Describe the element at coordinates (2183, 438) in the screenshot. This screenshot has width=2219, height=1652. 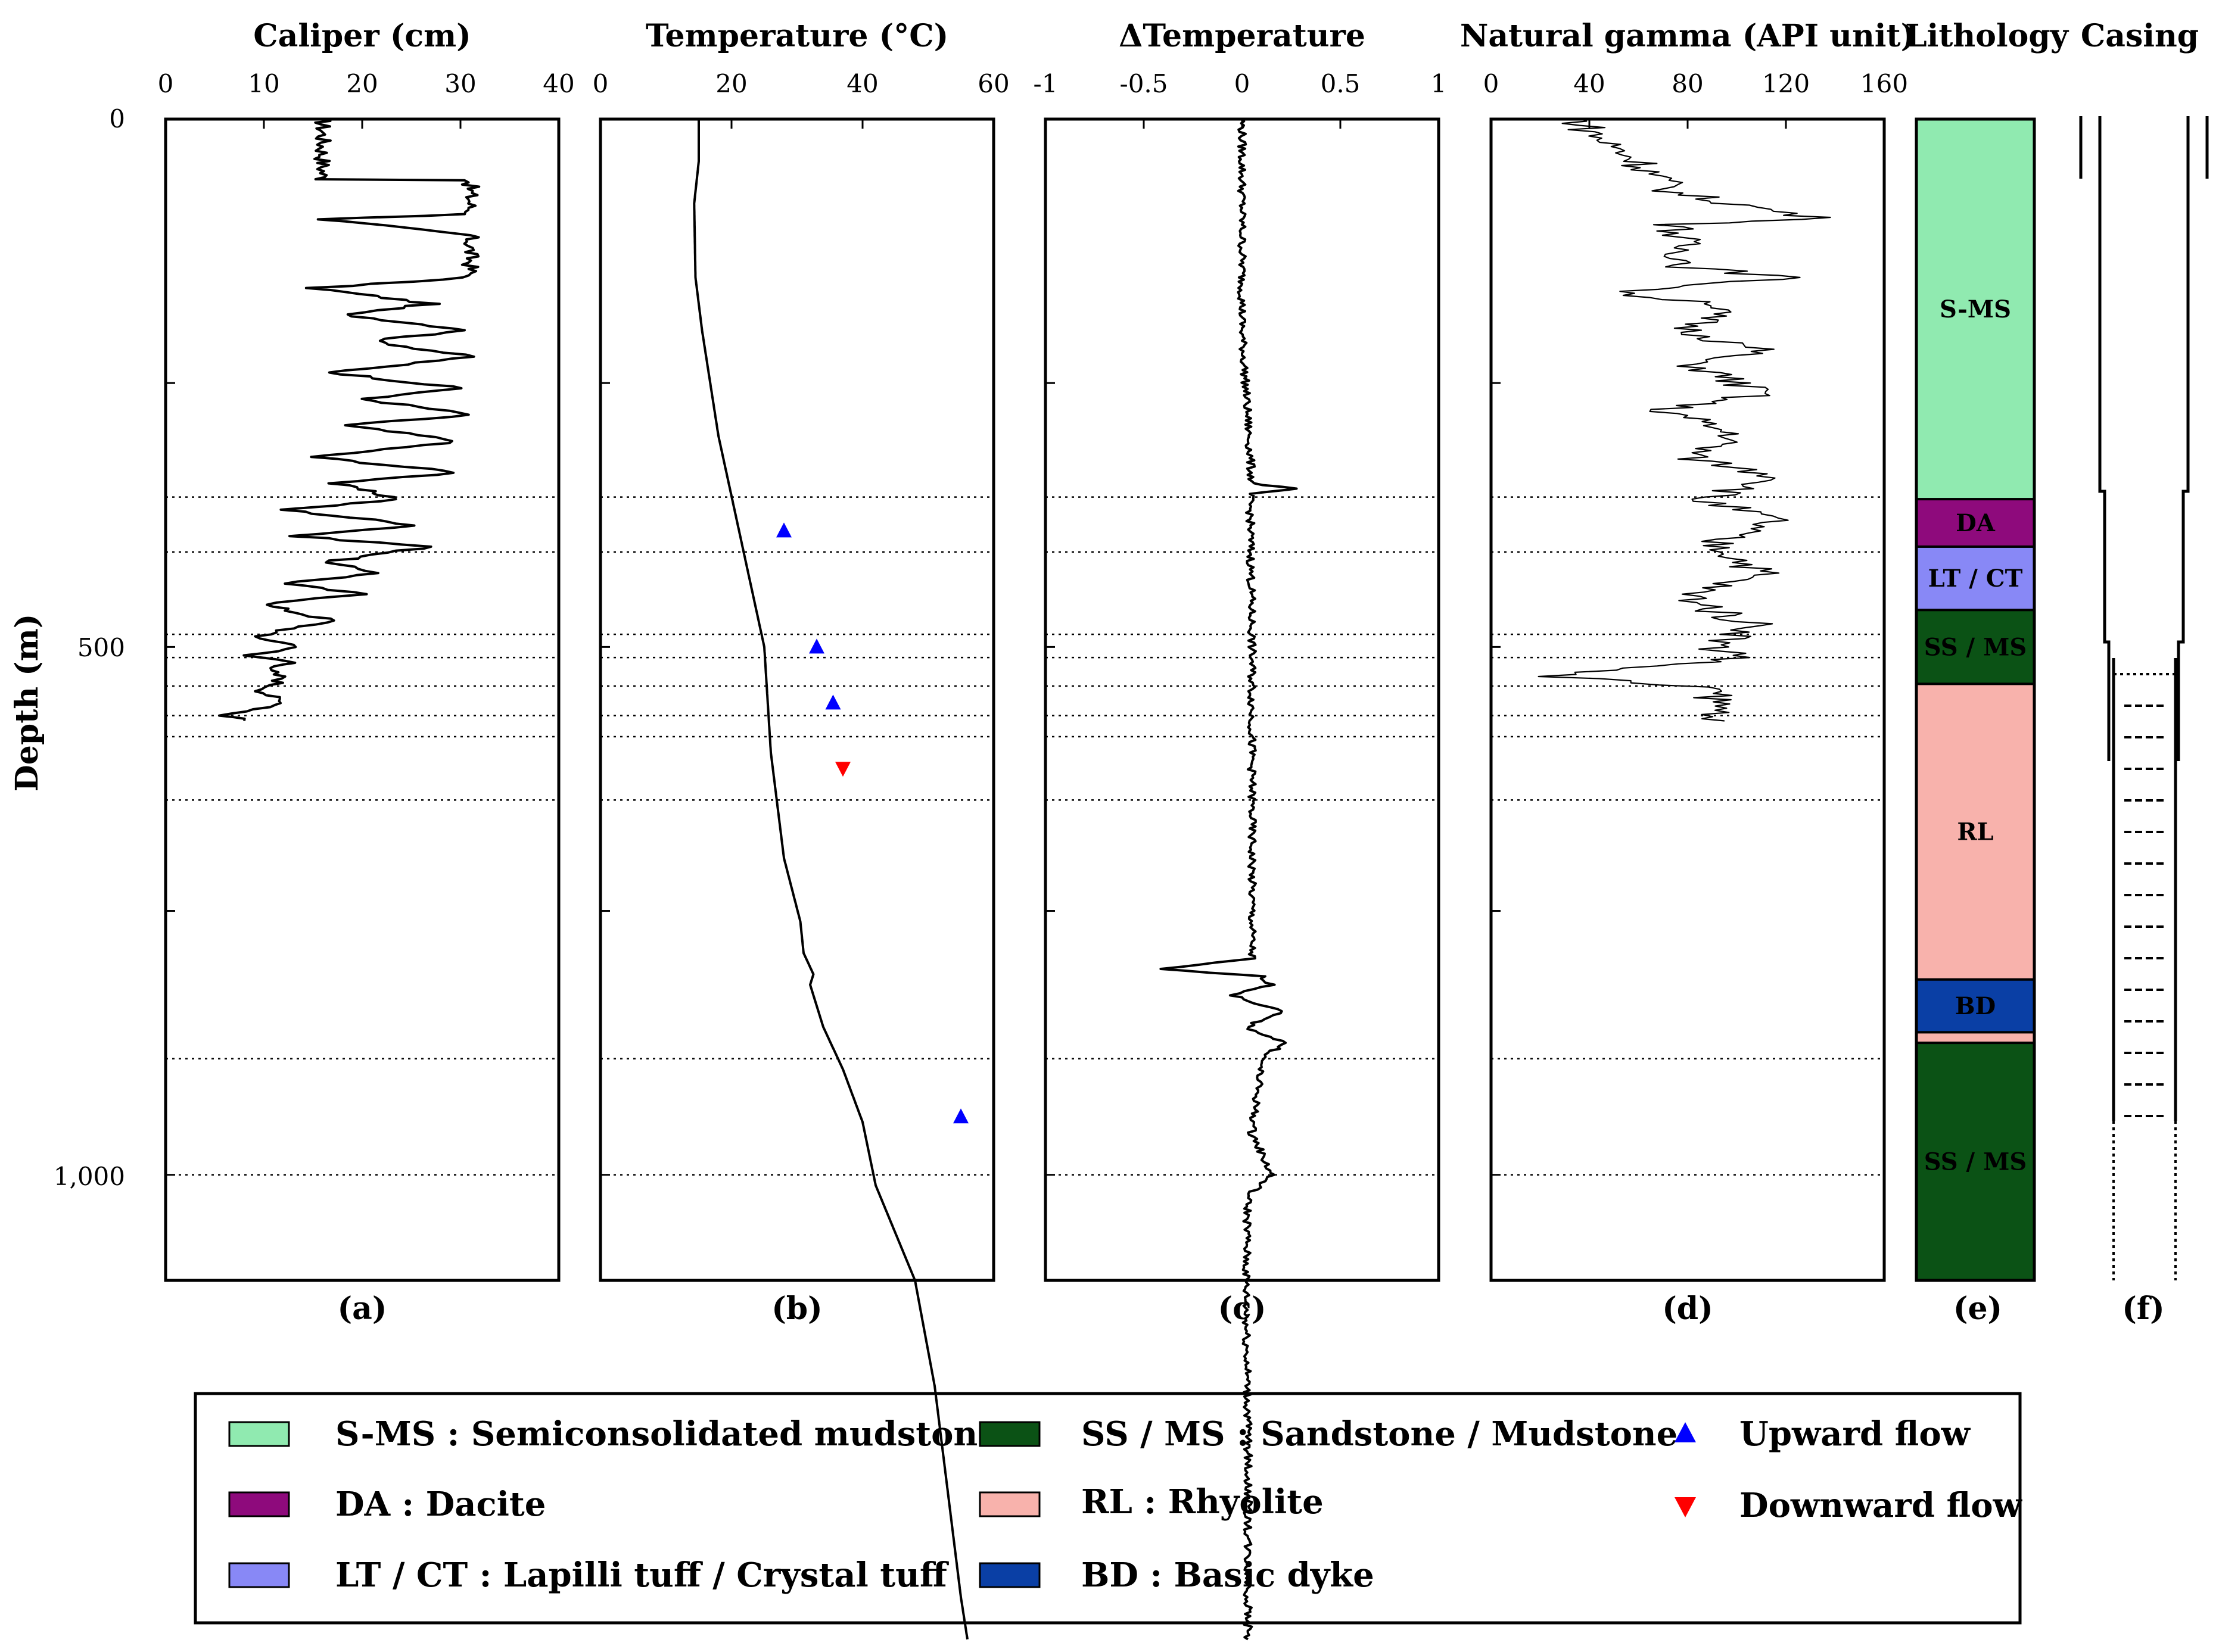
I see `casing-right-wall` at that location.